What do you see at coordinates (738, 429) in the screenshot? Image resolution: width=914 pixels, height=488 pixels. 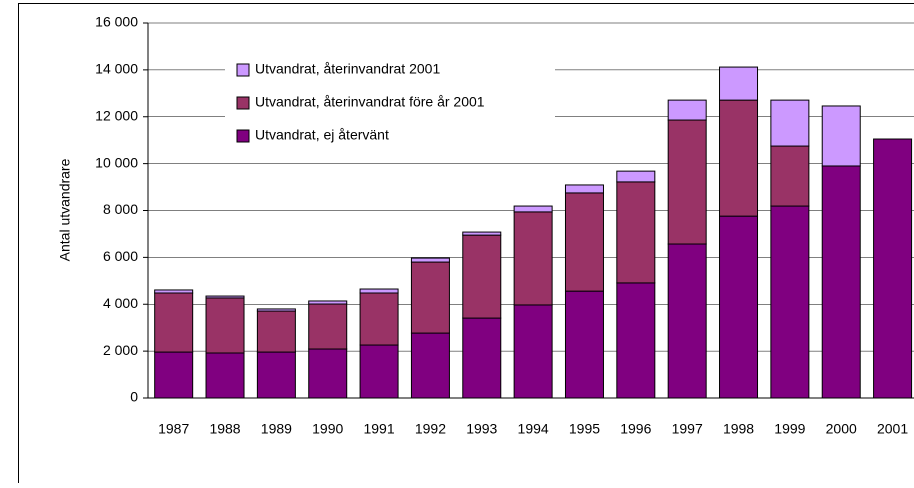 I see `x-tick-label: 1998` at bounding box center [738, 429].